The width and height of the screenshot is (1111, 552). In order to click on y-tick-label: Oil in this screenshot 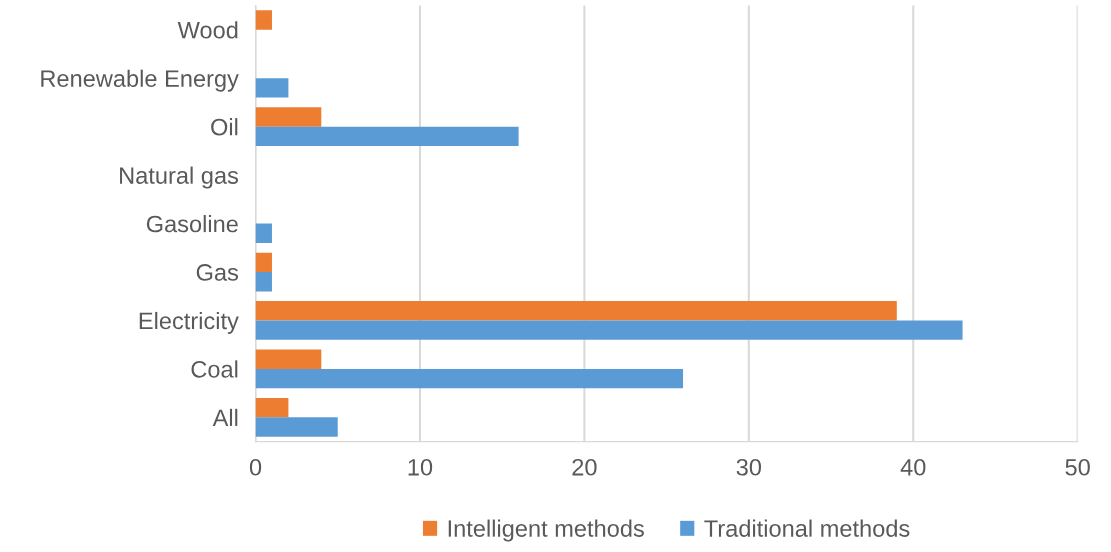, I will do `click(224, 127)`.